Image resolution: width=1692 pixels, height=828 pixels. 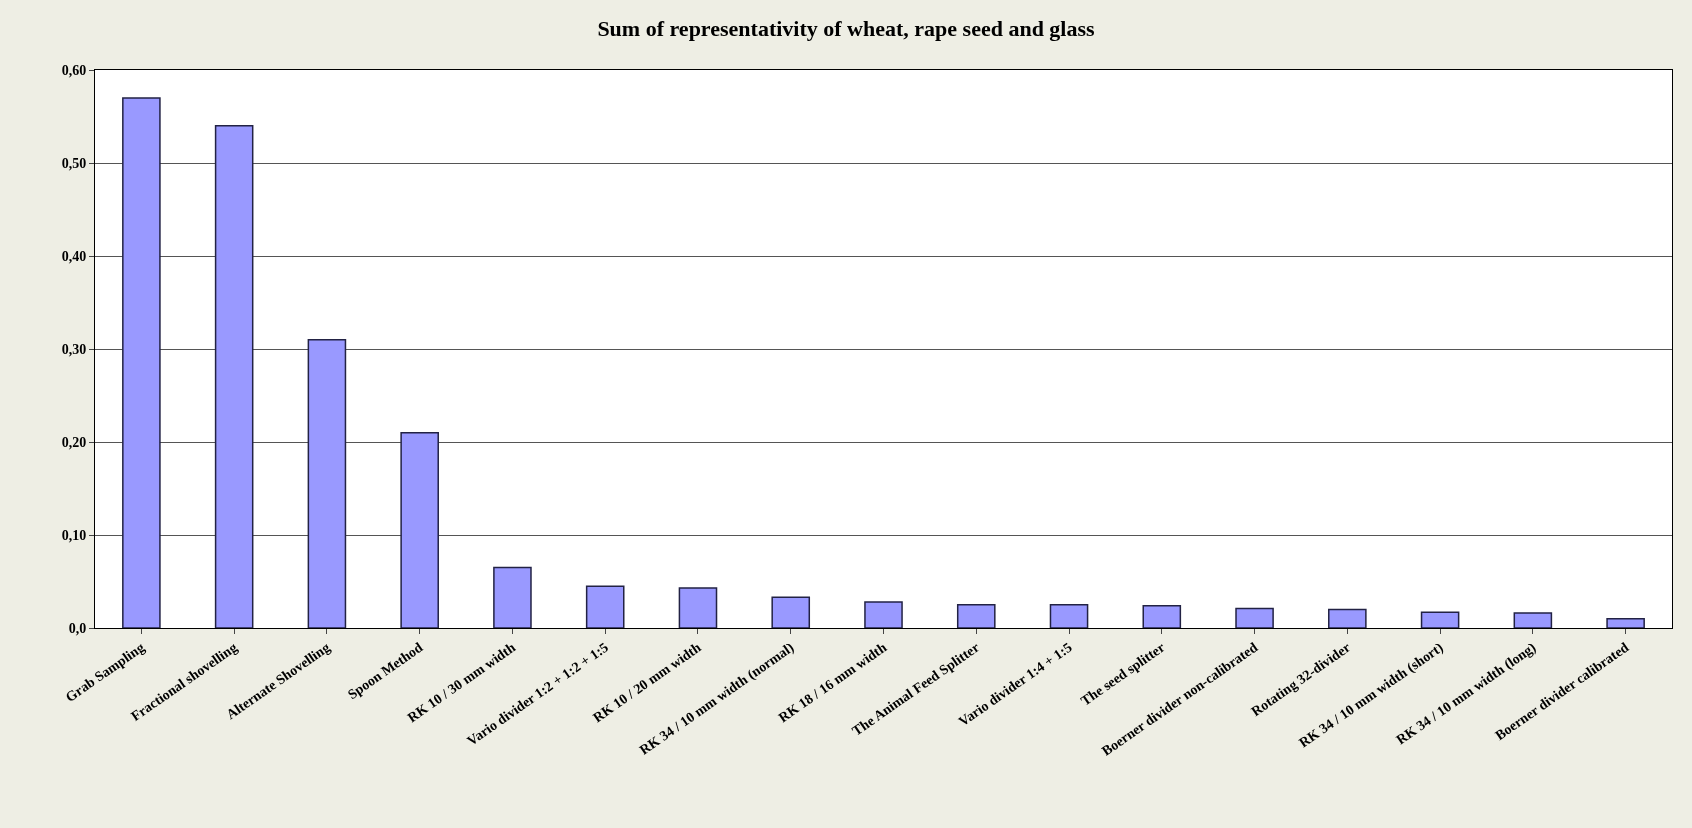 I want to click on y-tick-label: 0,60, so click(x=74, y=70).